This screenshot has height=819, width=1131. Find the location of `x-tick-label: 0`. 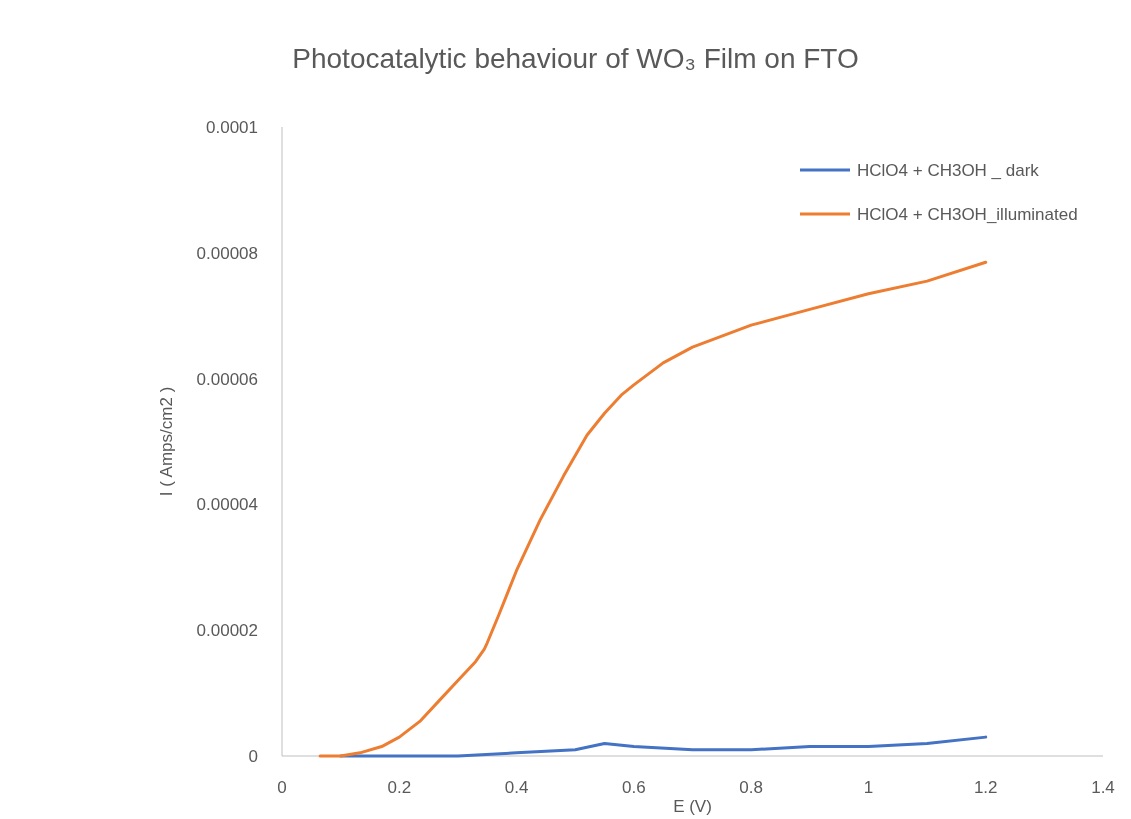

x-tick-label: 0 is located at coordinates (282, 787).